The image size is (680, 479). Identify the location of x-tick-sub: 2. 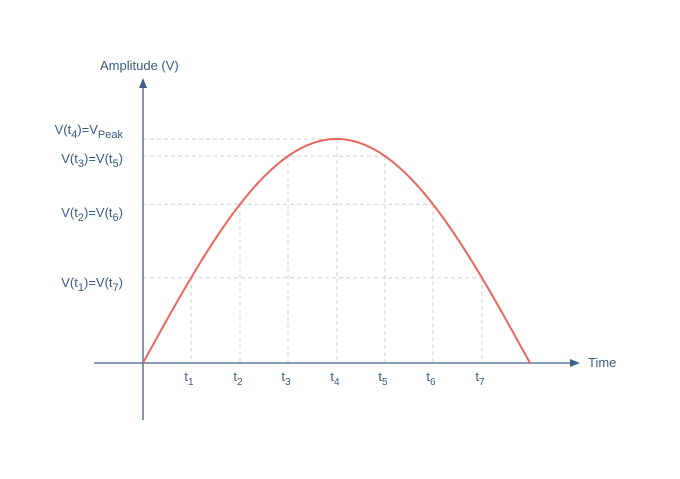
(240, 382).